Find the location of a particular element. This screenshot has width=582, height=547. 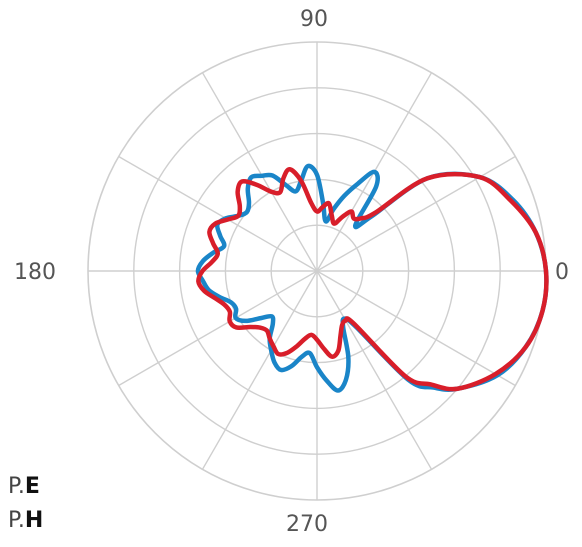

legend-item-ph: P. H is located at coordinates (25, 525).